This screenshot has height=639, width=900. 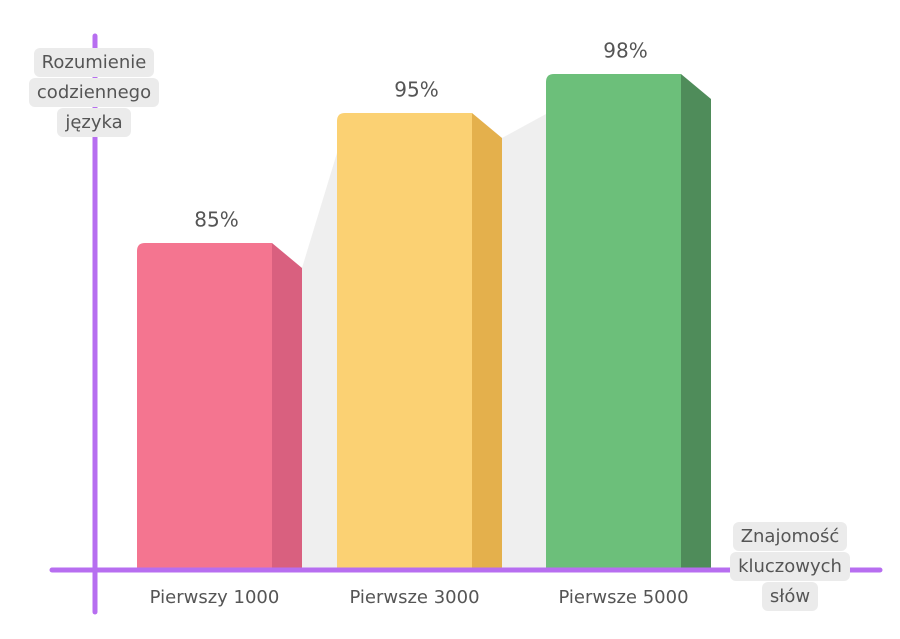 I want to click on x-tick-label: Pierwsze 3000, so click(x=414, y=597).